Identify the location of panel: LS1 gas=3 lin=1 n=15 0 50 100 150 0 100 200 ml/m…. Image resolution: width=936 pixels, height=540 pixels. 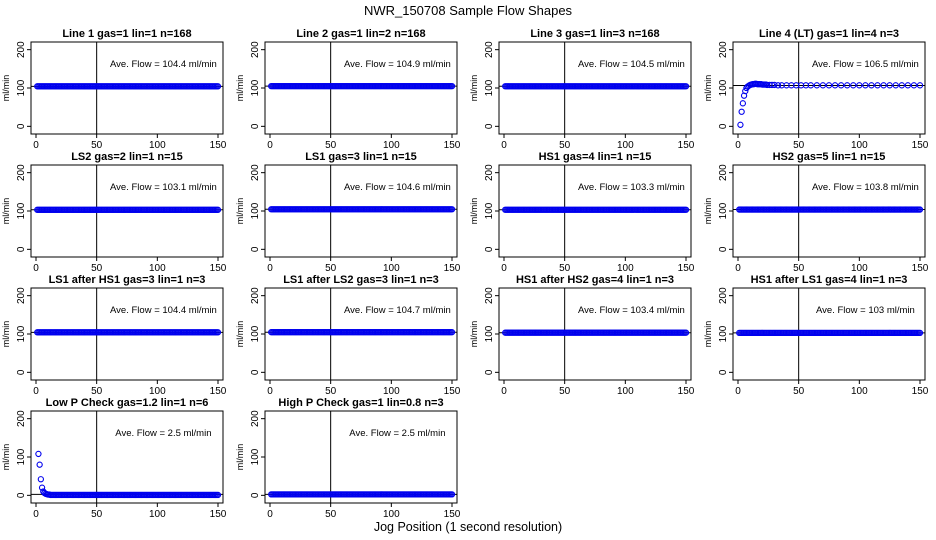
(348, 212).